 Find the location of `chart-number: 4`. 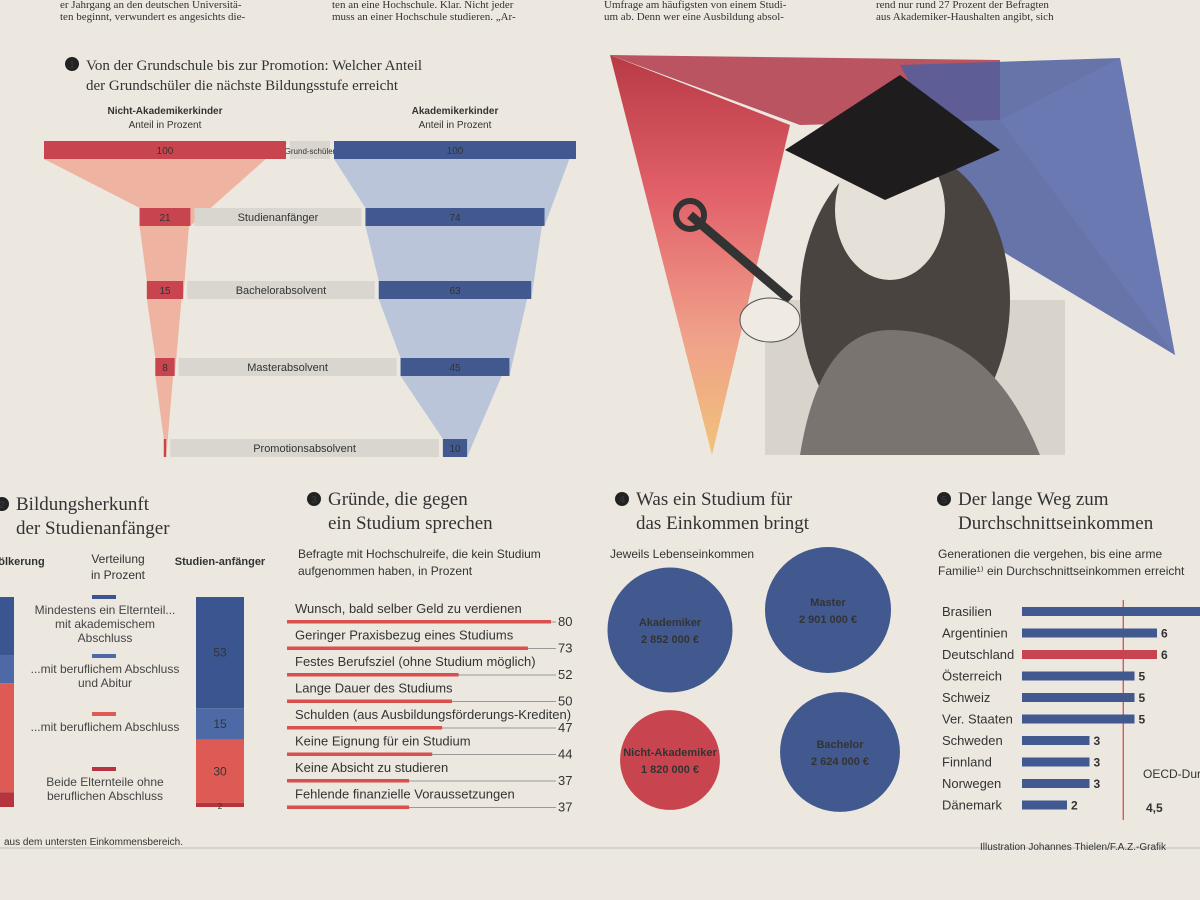

chart-number: 4 is located at coordinates (622, 500).